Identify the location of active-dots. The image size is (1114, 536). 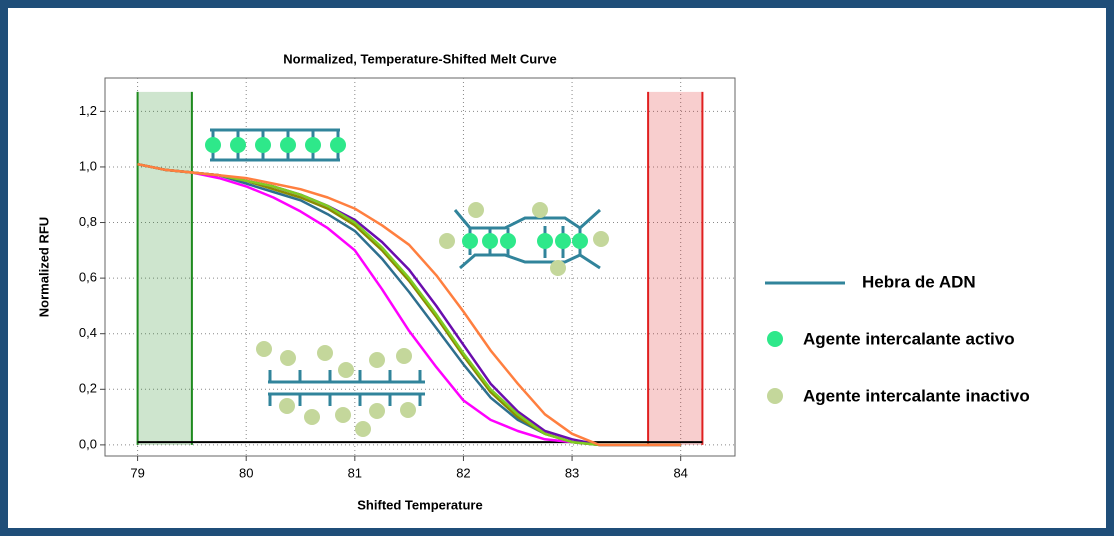
(275, 145).